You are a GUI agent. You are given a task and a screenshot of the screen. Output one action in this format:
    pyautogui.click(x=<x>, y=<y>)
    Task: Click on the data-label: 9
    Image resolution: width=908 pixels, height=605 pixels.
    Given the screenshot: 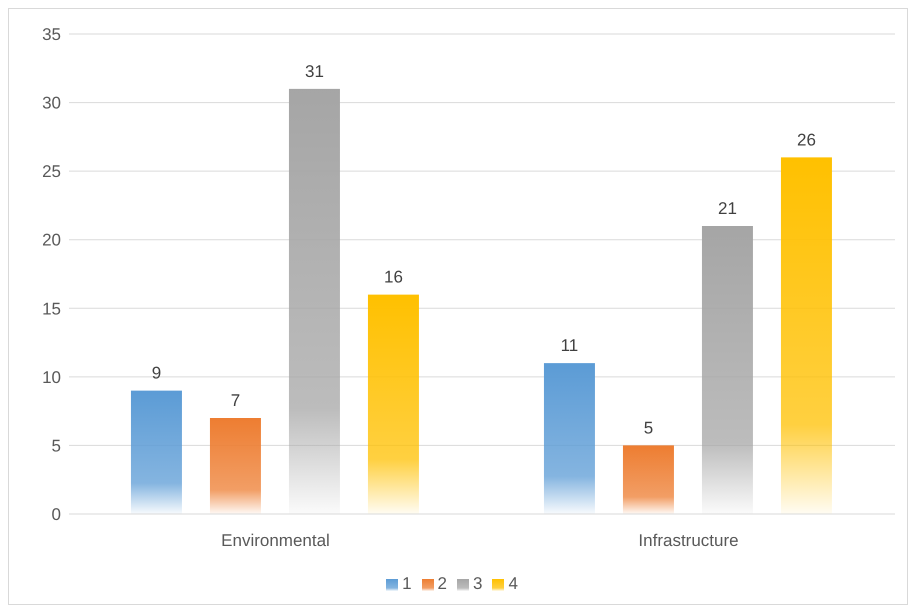 What is the action you would take?
    pyautogui.click(x=157, y=373)
    